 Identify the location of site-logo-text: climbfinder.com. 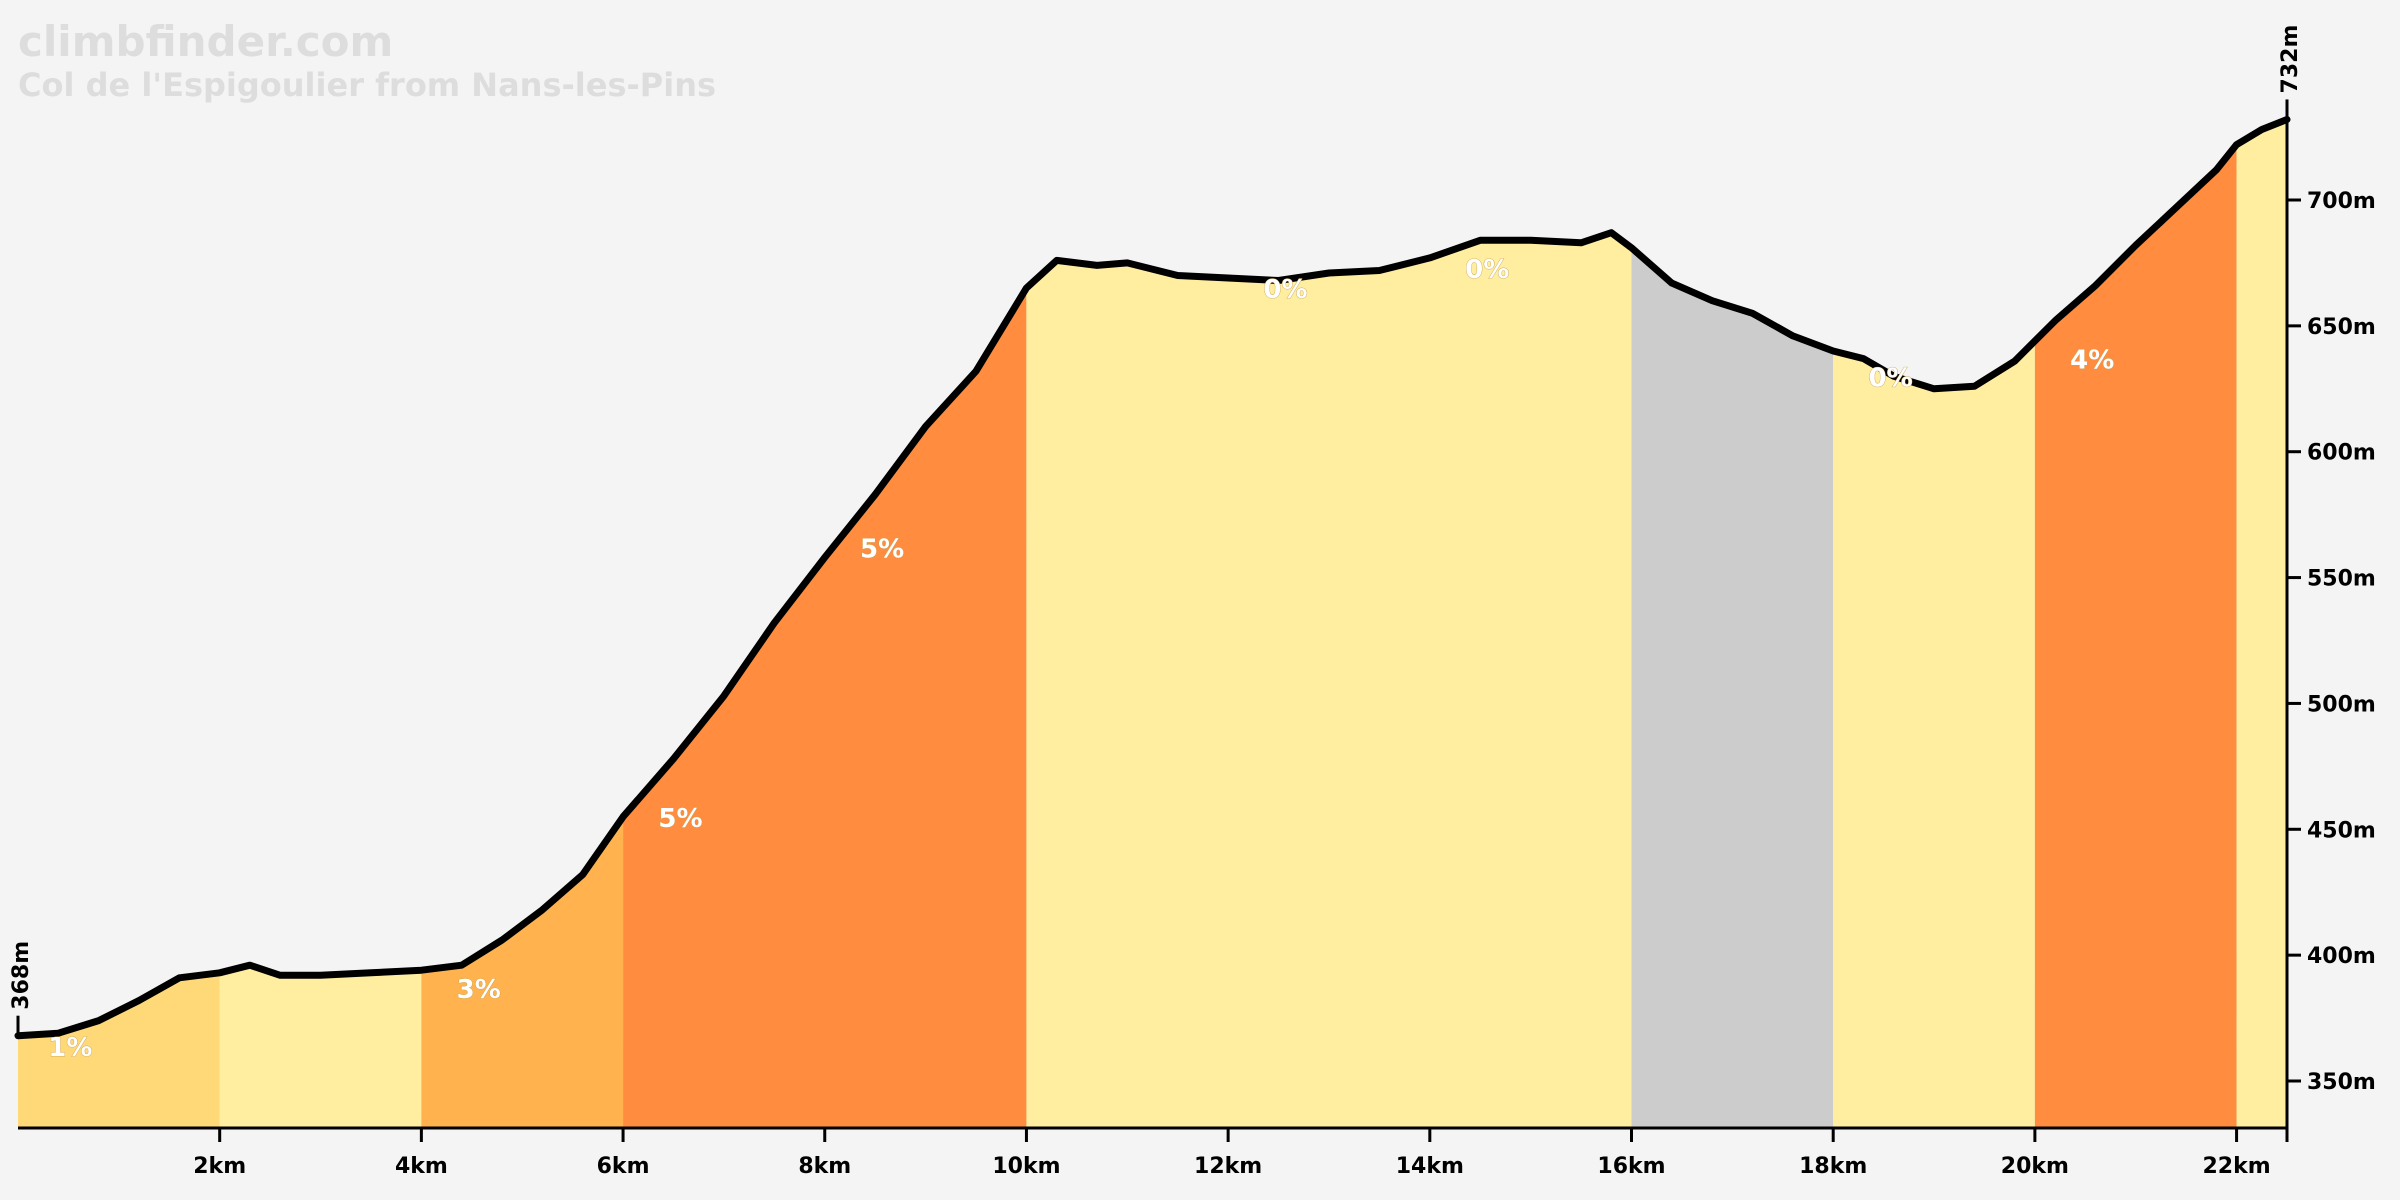
(205, 41).